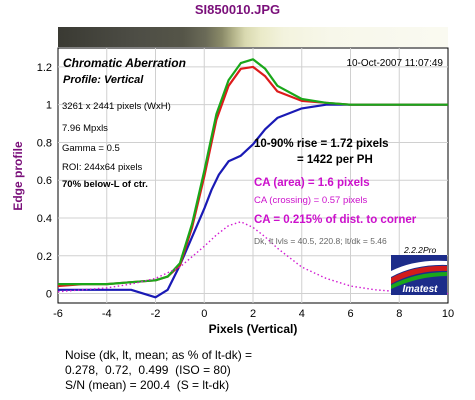 The height and width of the screenshot is (400, 475). I want to click on edition-label: Pro, so click(430, 250).